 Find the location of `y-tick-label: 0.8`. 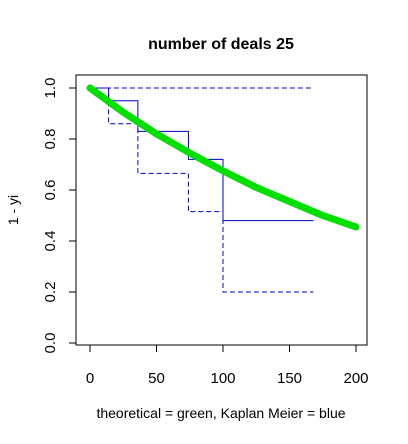

y-tick-label: 0.8 is located at coordinates (50, 139).